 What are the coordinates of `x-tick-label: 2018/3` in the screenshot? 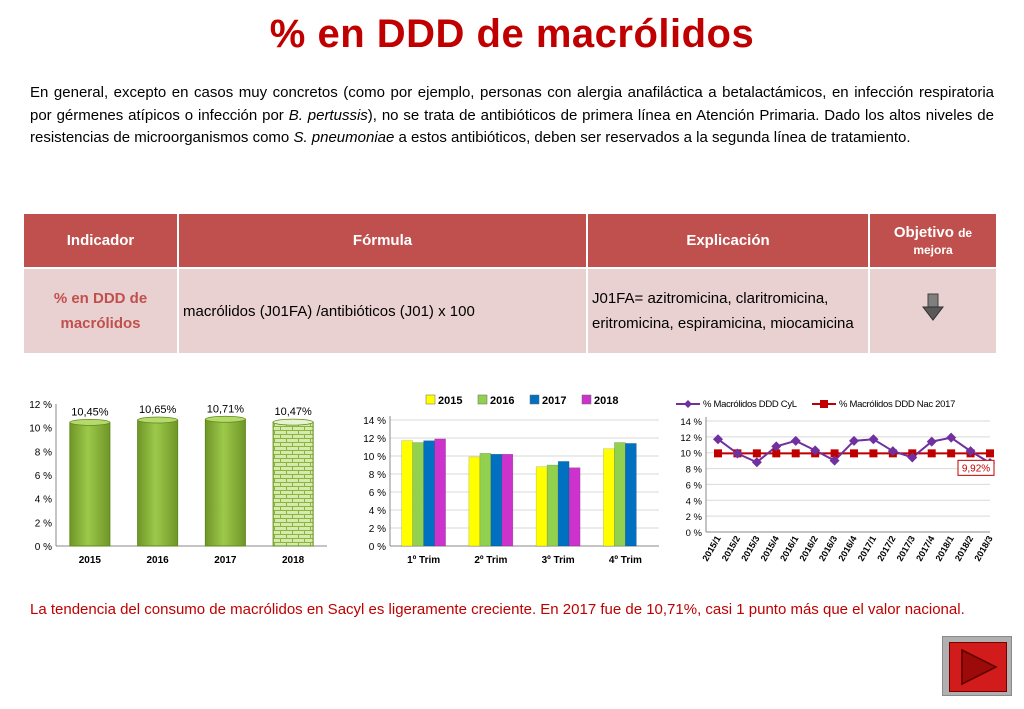 It's located at (983, 548).